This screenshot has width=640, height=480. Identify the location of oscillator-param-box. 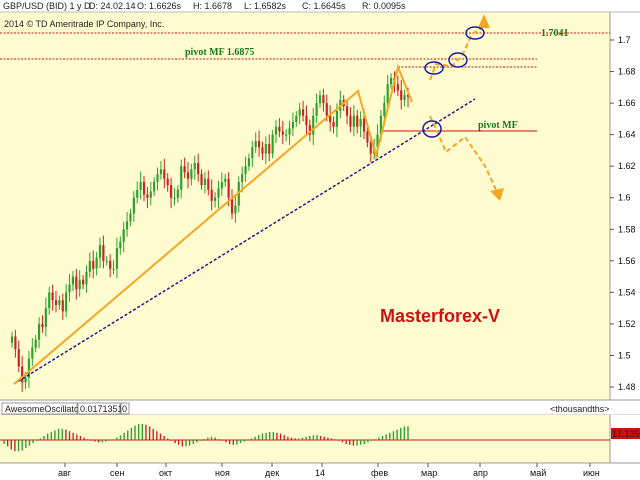
(125, 408).